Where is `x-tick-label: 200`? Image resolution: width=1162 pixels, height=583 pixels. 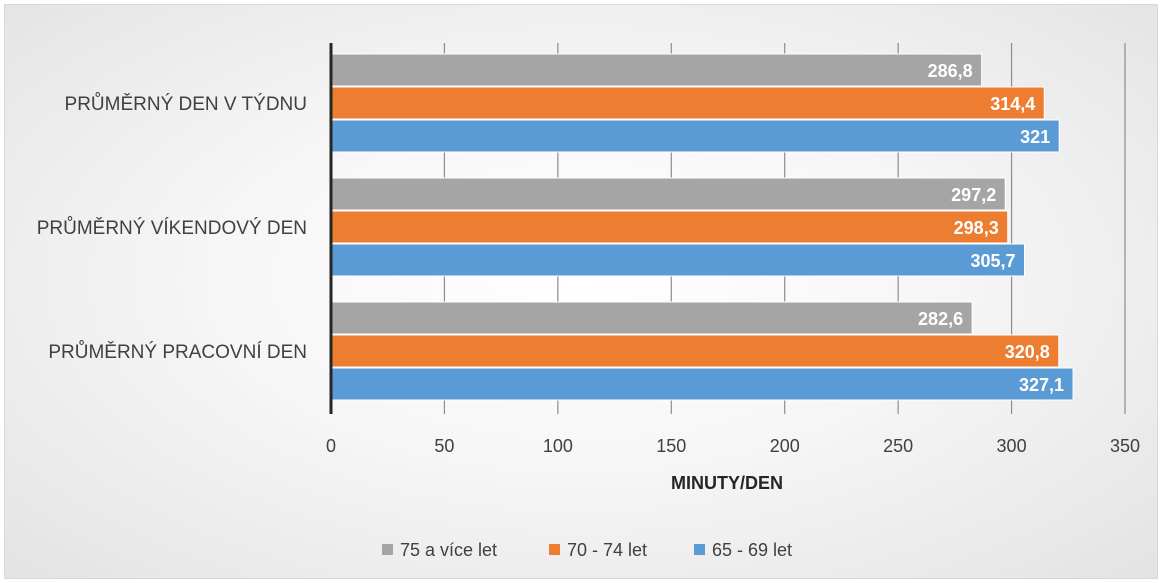 x-tick-label: 200 is located at coordinates (785, 446).